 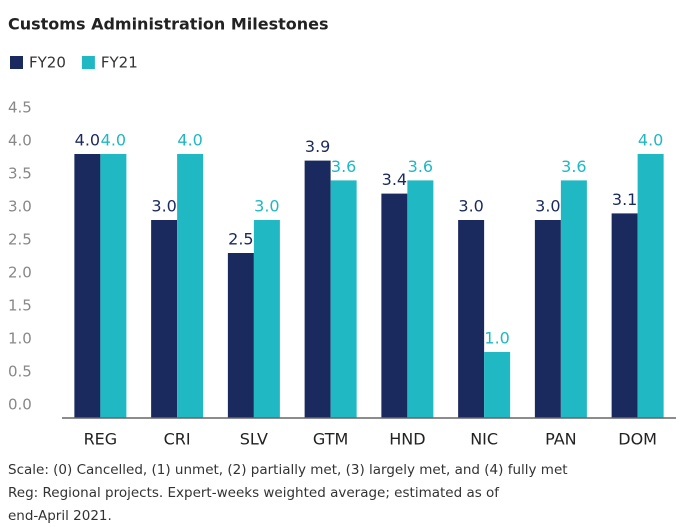 What do you see at coordinates (20, 405) in the screenshot?
I see `y-tick-label: 0.0` at bounding box center [20, 405].